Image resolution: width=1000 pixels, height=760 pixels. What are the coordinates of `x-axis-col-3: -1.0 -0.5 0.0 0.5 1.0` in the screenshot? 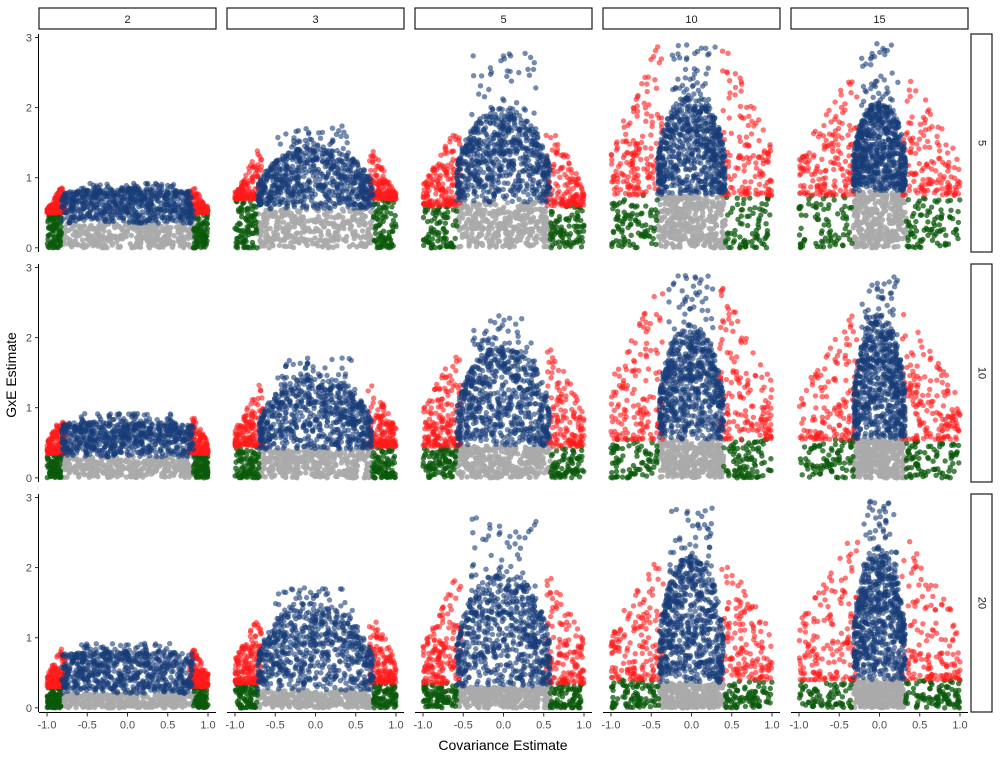 It's located at (315, 722).